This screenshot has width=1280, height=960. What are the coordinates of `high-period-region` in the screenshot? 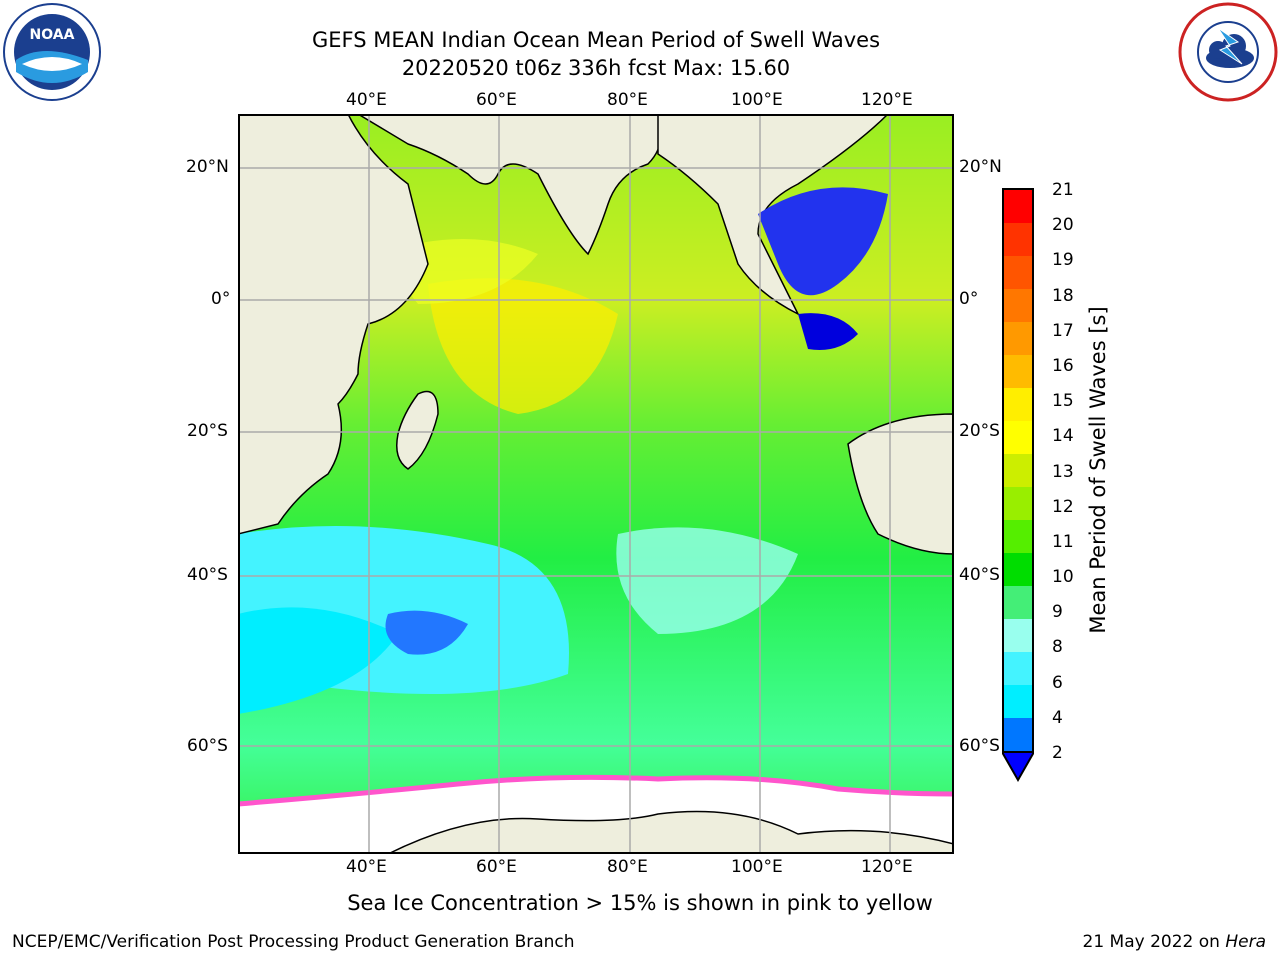 It's located at (523, 346).